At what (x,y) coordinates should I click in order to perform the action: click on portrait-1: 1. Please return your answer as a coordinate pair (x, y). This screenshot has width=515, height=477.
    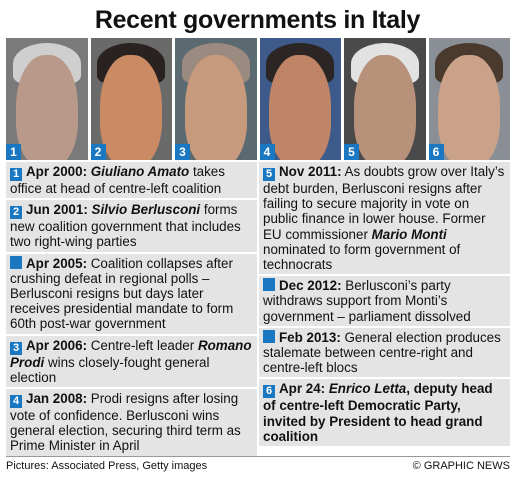
    Looking at the image, I should click on (47, 99).